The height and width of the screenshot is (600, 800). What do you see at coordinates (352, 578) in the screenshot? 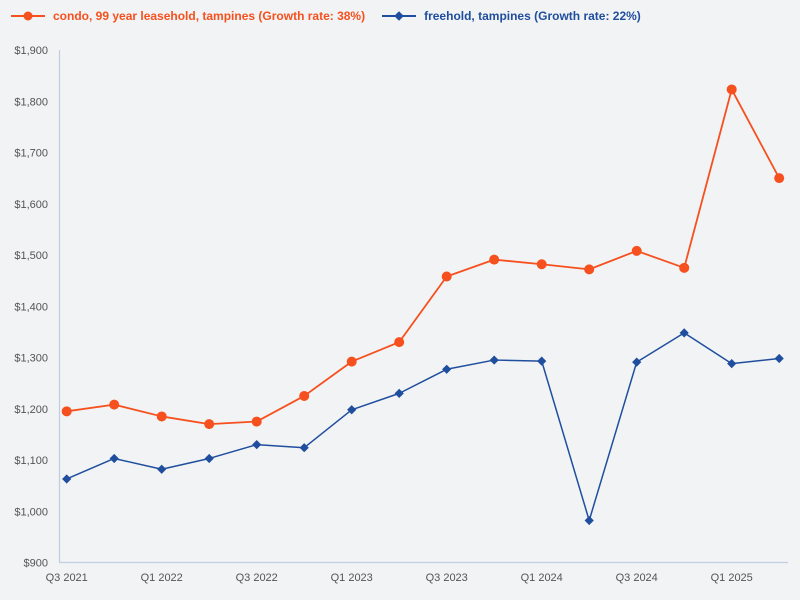
I see `x-axis-tick-label: Q1 2023` at bounding box center [352, 578].